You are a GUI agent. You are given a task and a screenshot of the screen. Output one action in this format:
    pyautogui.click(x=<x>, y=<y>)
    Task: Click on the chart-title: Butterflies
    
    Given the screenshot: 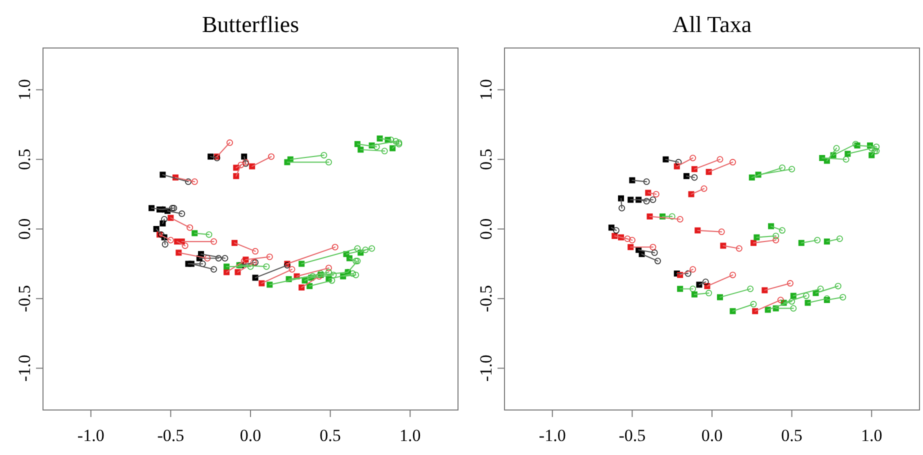 What is the action you would take?
    pyautogui.click(x=251, y=24)
    